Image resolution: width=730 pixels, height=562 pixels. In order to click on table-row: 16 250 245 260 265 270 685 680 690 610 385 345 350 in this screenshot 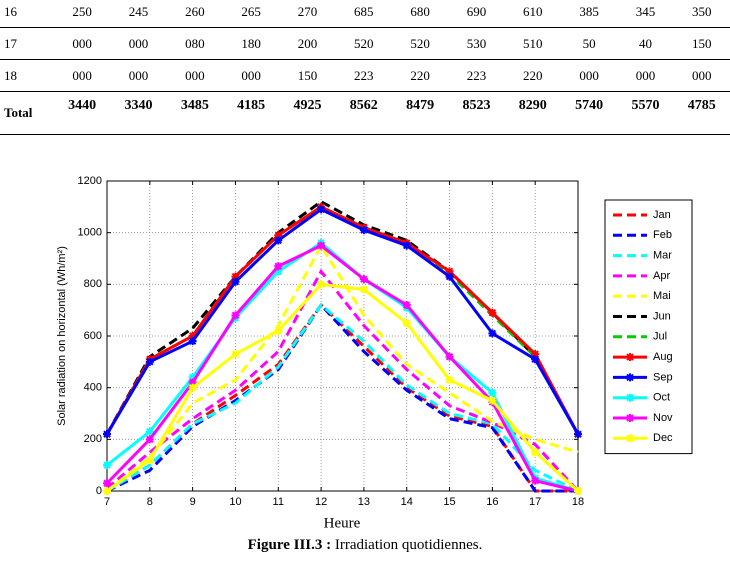, I will do `click(365, 14)`.